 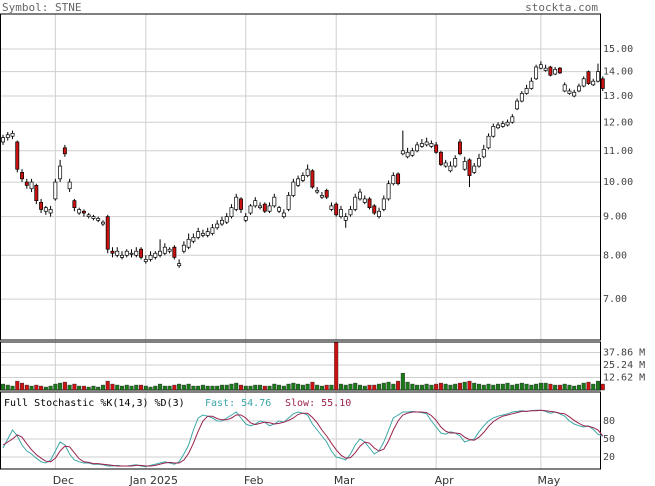 What do you see at coordinates (615, 255) in the screenshot?
I see `y-tick-label: 8.00` at bounding box center [615, 255].